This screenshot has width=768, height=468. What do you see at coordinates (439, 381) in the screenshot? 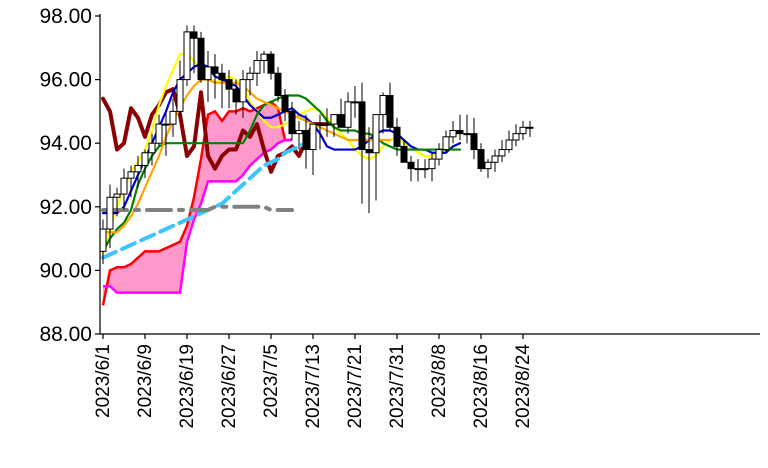
I see `x-tick-label: 2023/8/8` at bounding box center [439, 381].